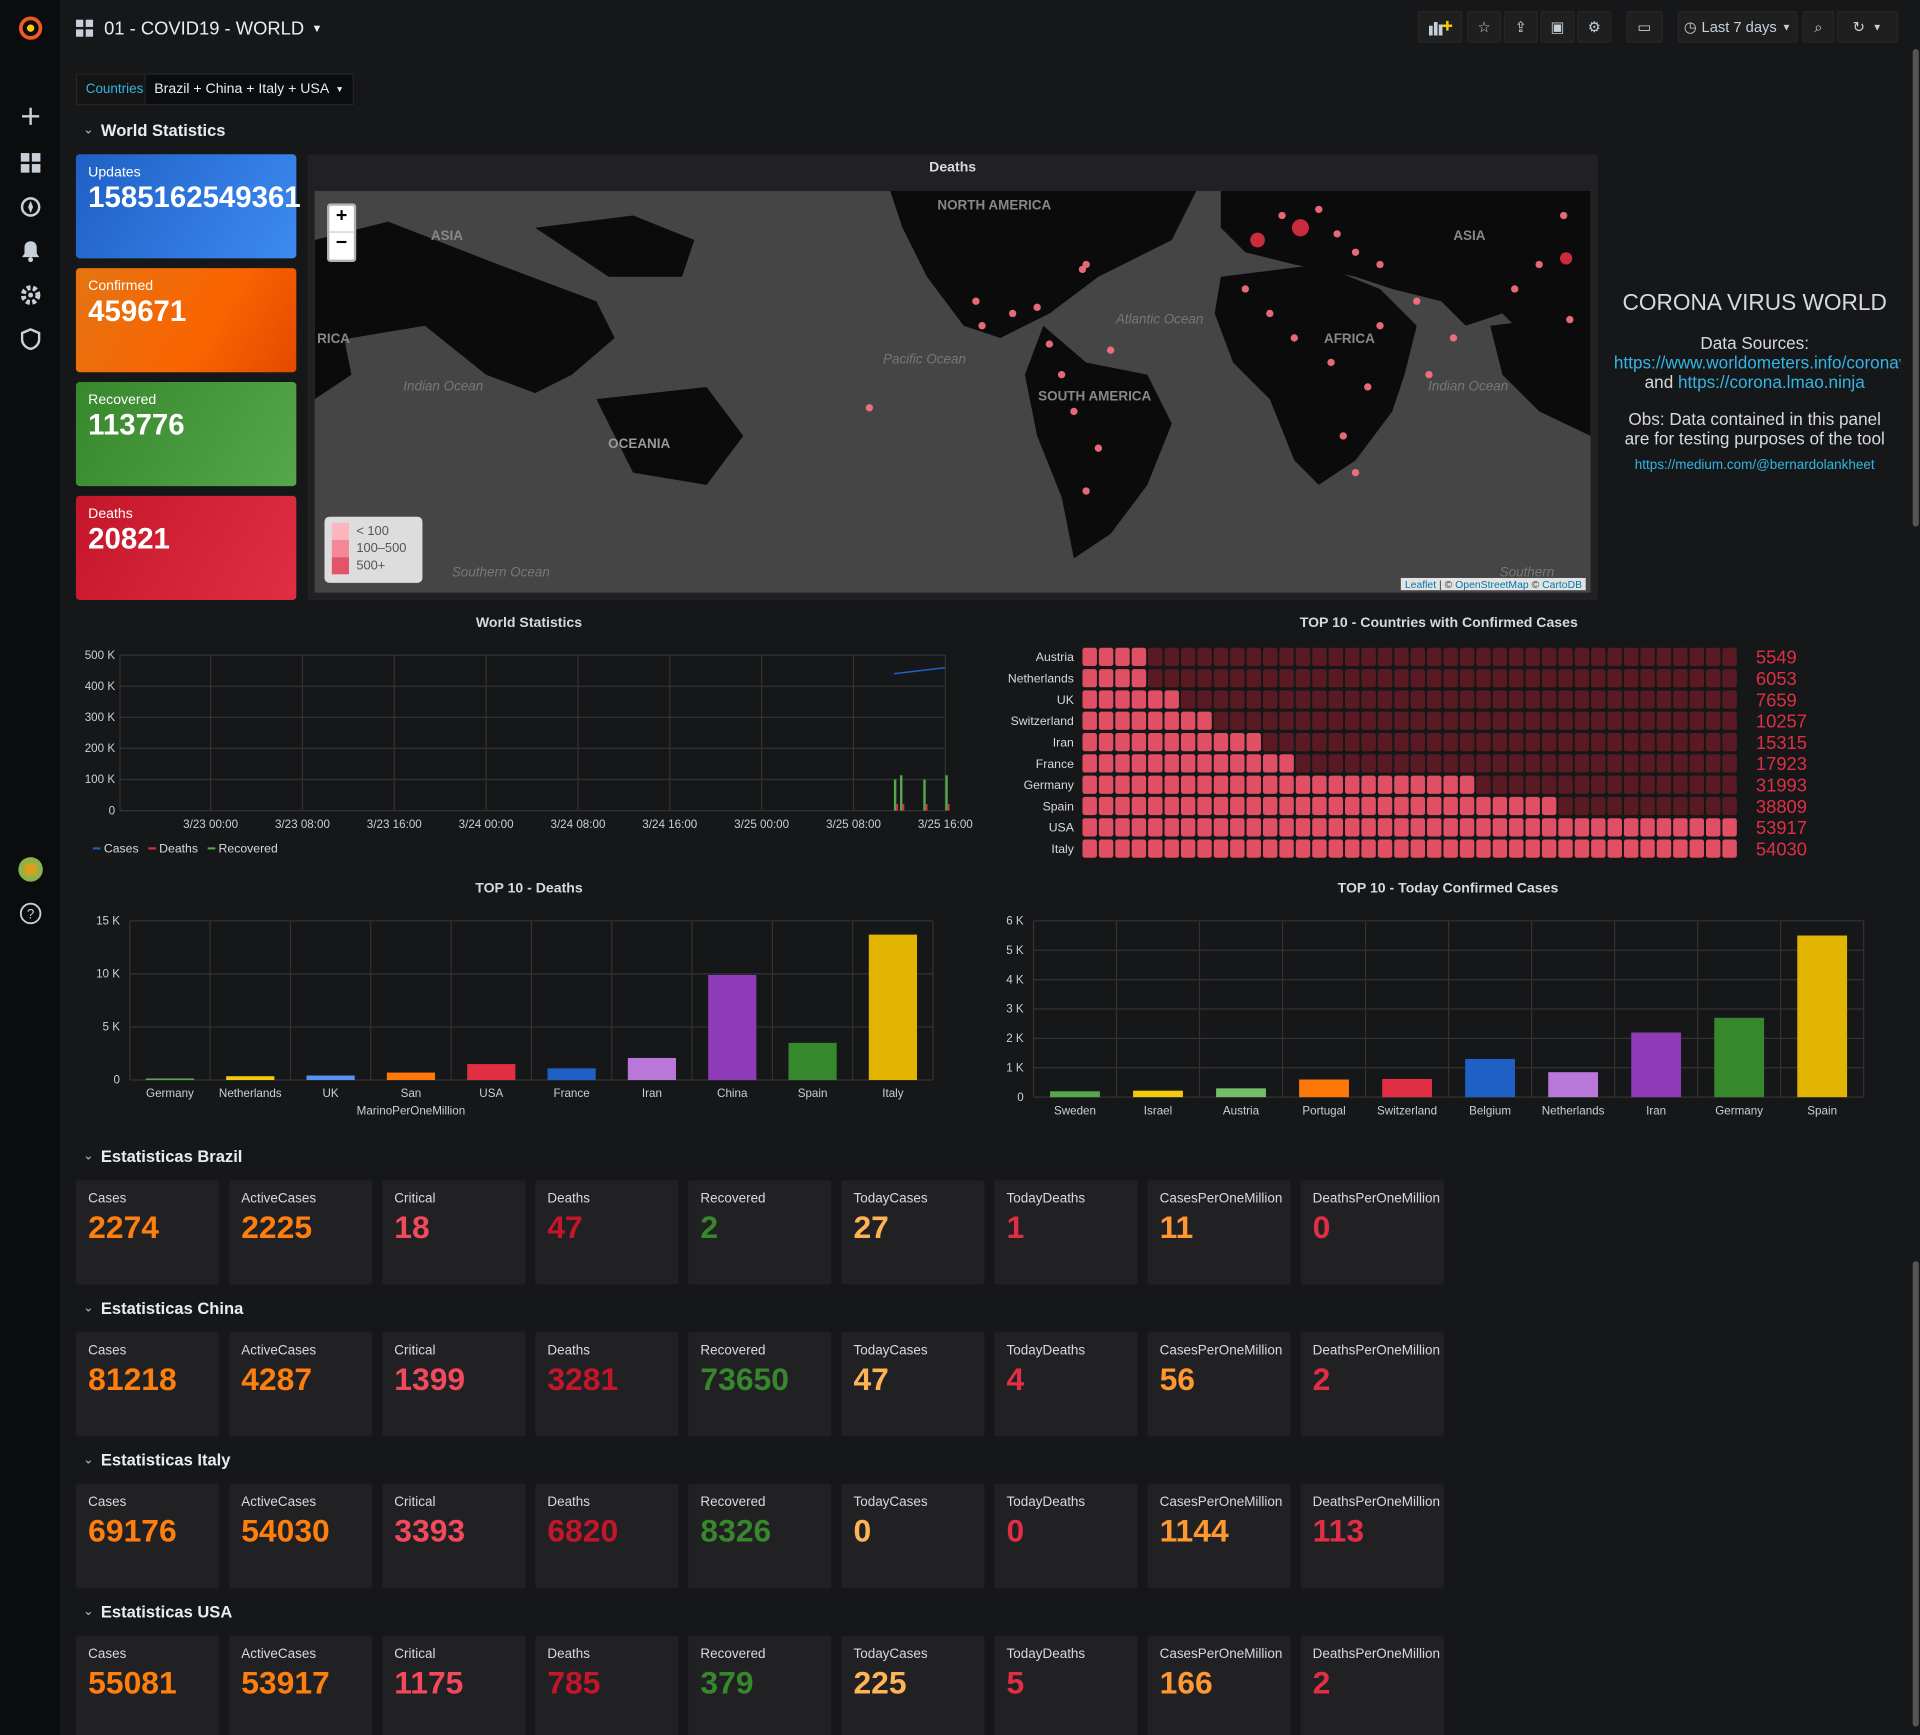  I want to click on gear-icon, so click(30, 294).